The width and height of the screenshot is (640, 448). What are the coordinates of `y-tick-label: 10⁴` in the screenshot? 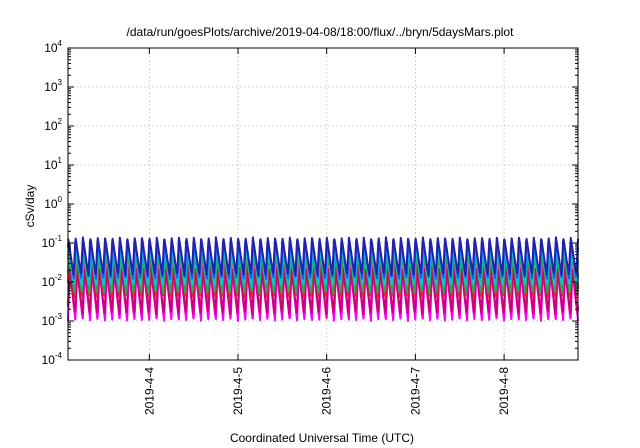 It's located at (53, 47).